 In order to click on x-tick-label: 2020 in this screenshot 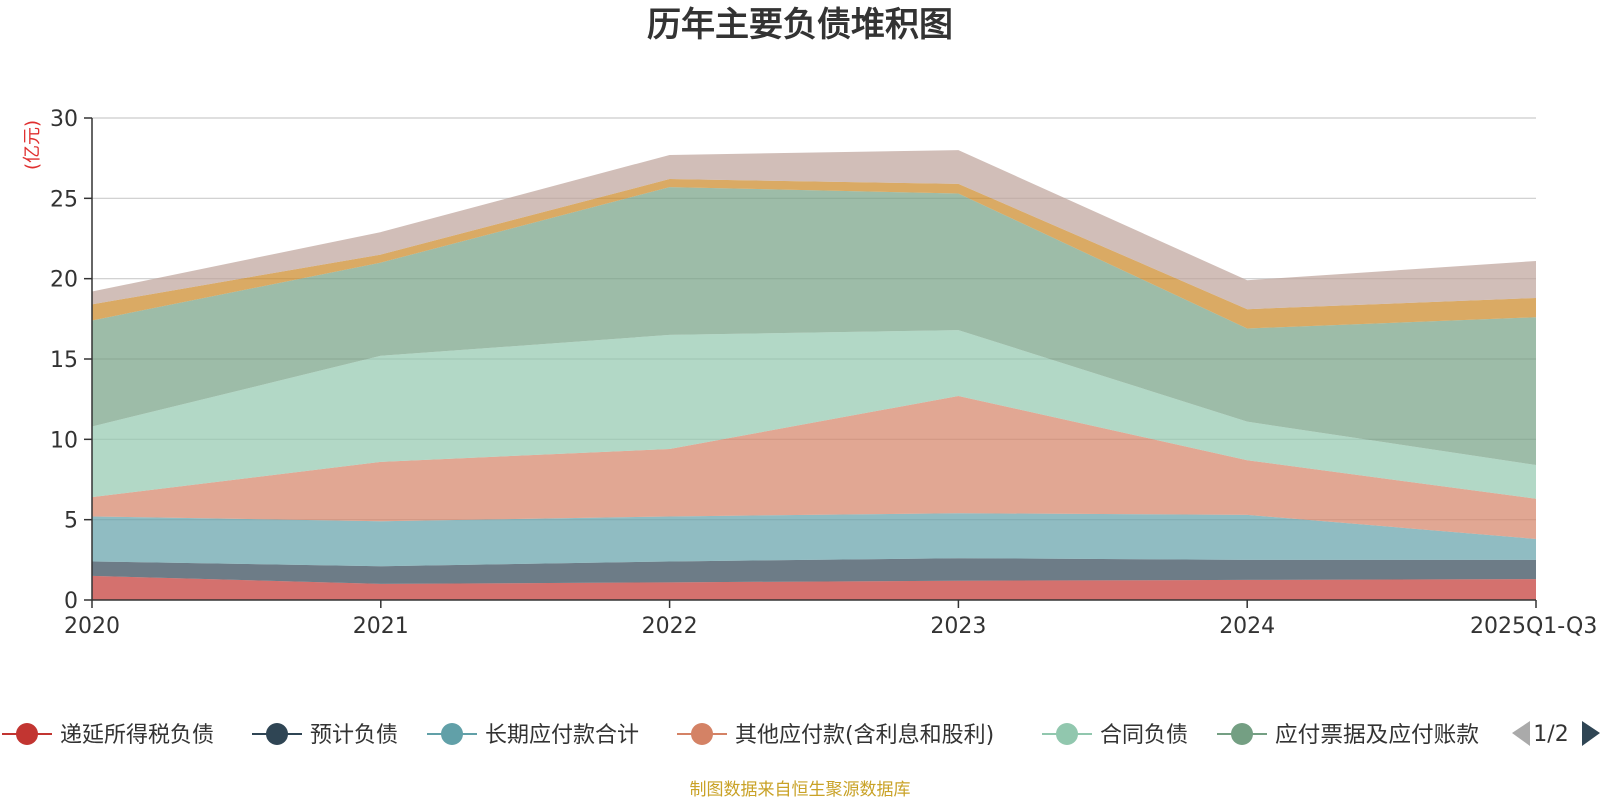, I will do `click(92, 626)`.